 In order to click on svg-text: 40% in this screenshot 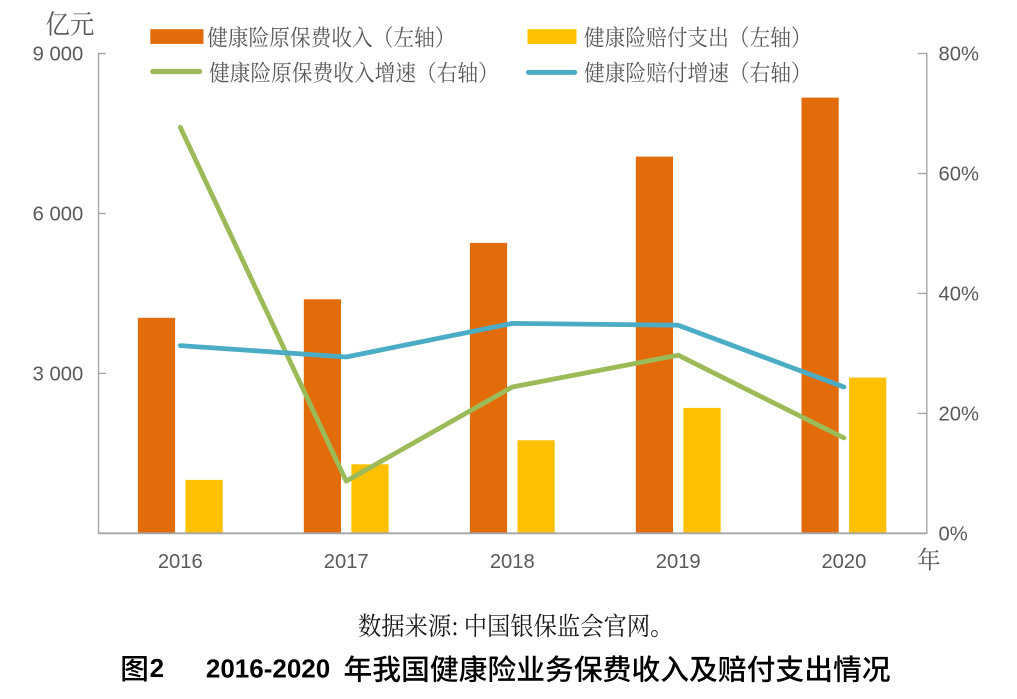, I will do `click(959, 295)`.